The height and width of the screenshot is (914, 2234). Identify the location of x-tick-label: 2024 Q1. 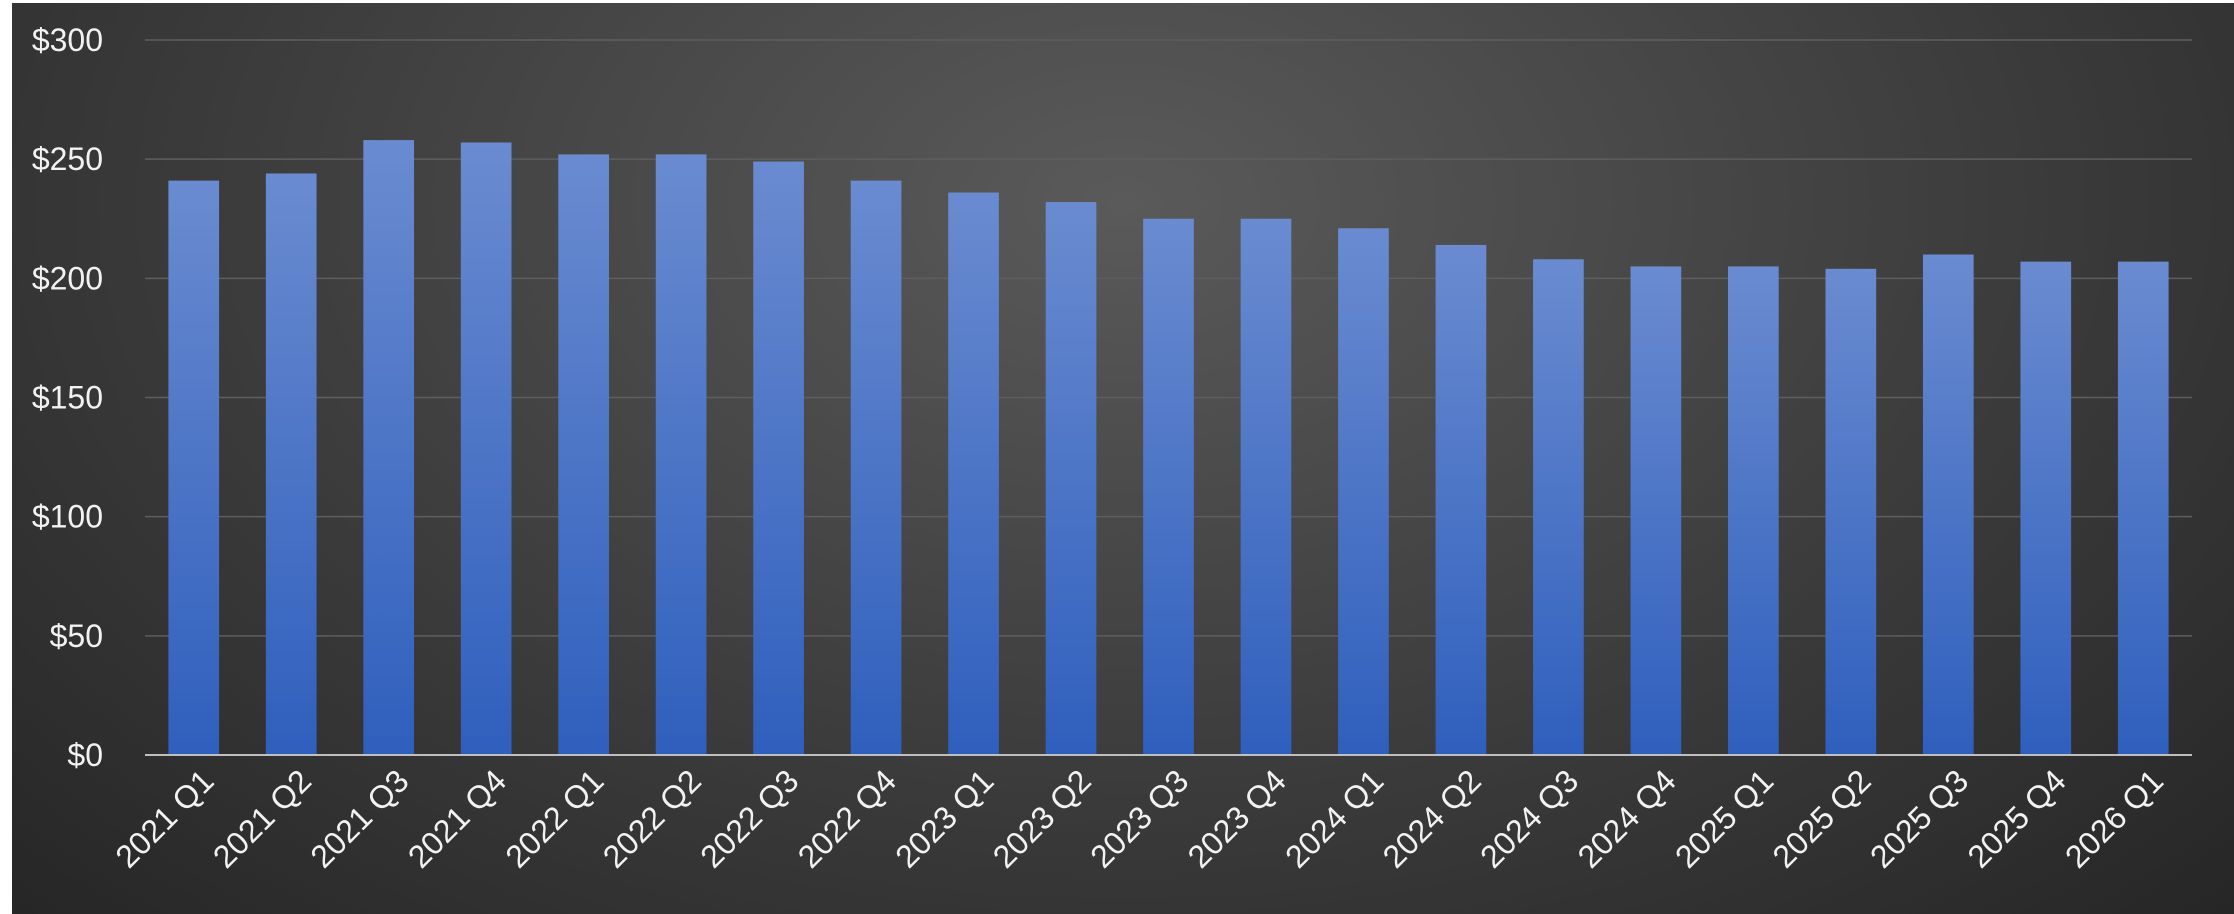
(1334, 818).